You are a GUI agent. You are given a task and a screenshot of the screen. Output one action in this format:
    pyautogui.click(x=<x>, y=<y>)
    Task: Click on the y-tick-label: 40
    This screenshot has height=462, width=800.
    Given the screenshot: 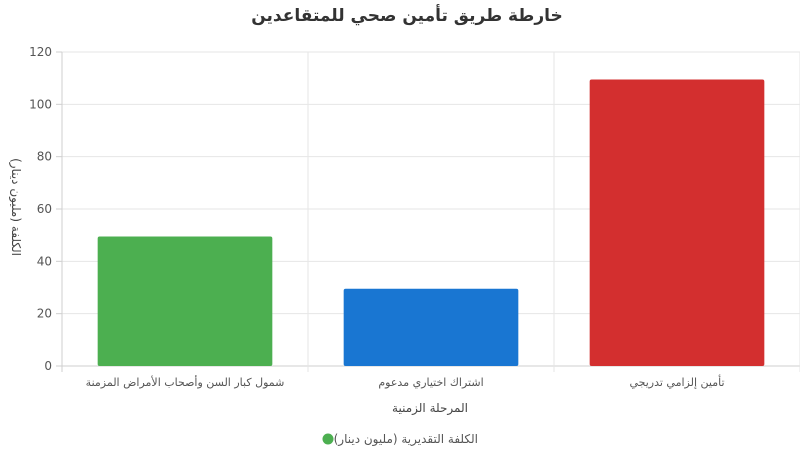 What is the action you would take?
    pyautogui.click(x=44, y=261)
    